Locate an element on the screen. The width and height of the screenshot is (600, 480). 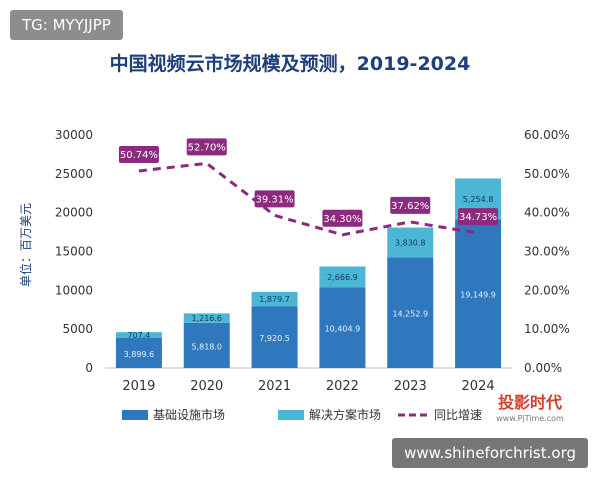
growth-label: 52.70% is located at coordinates (207, 147).